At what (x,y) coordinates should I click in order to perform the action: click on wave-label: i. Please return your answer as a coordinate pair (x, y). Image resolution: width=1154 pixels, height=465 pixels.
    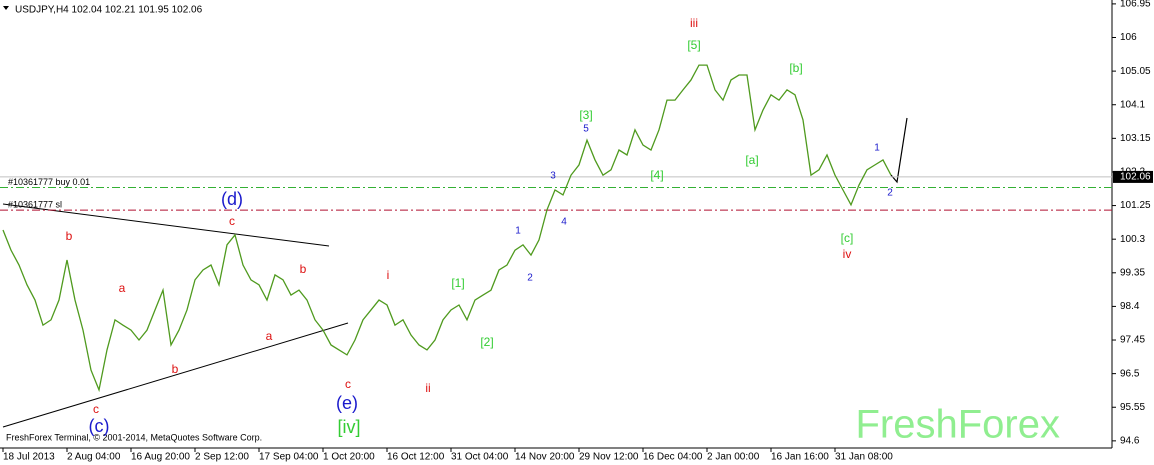
    Looking at the image, I should click on (388, 275).